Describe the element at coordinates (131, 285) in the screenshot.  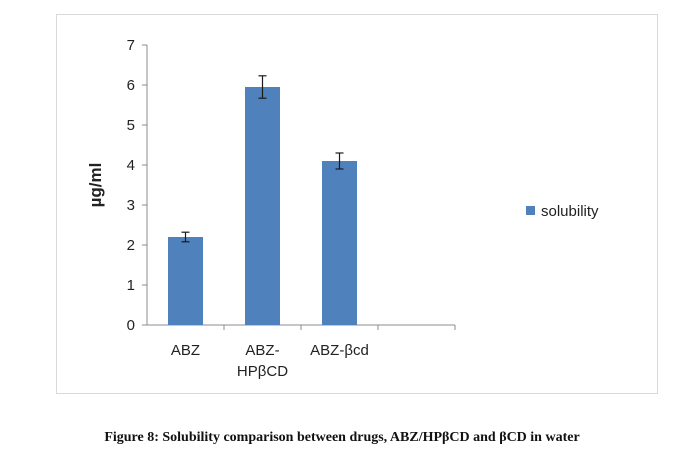
I see `y-tick-label: 1` at that location.